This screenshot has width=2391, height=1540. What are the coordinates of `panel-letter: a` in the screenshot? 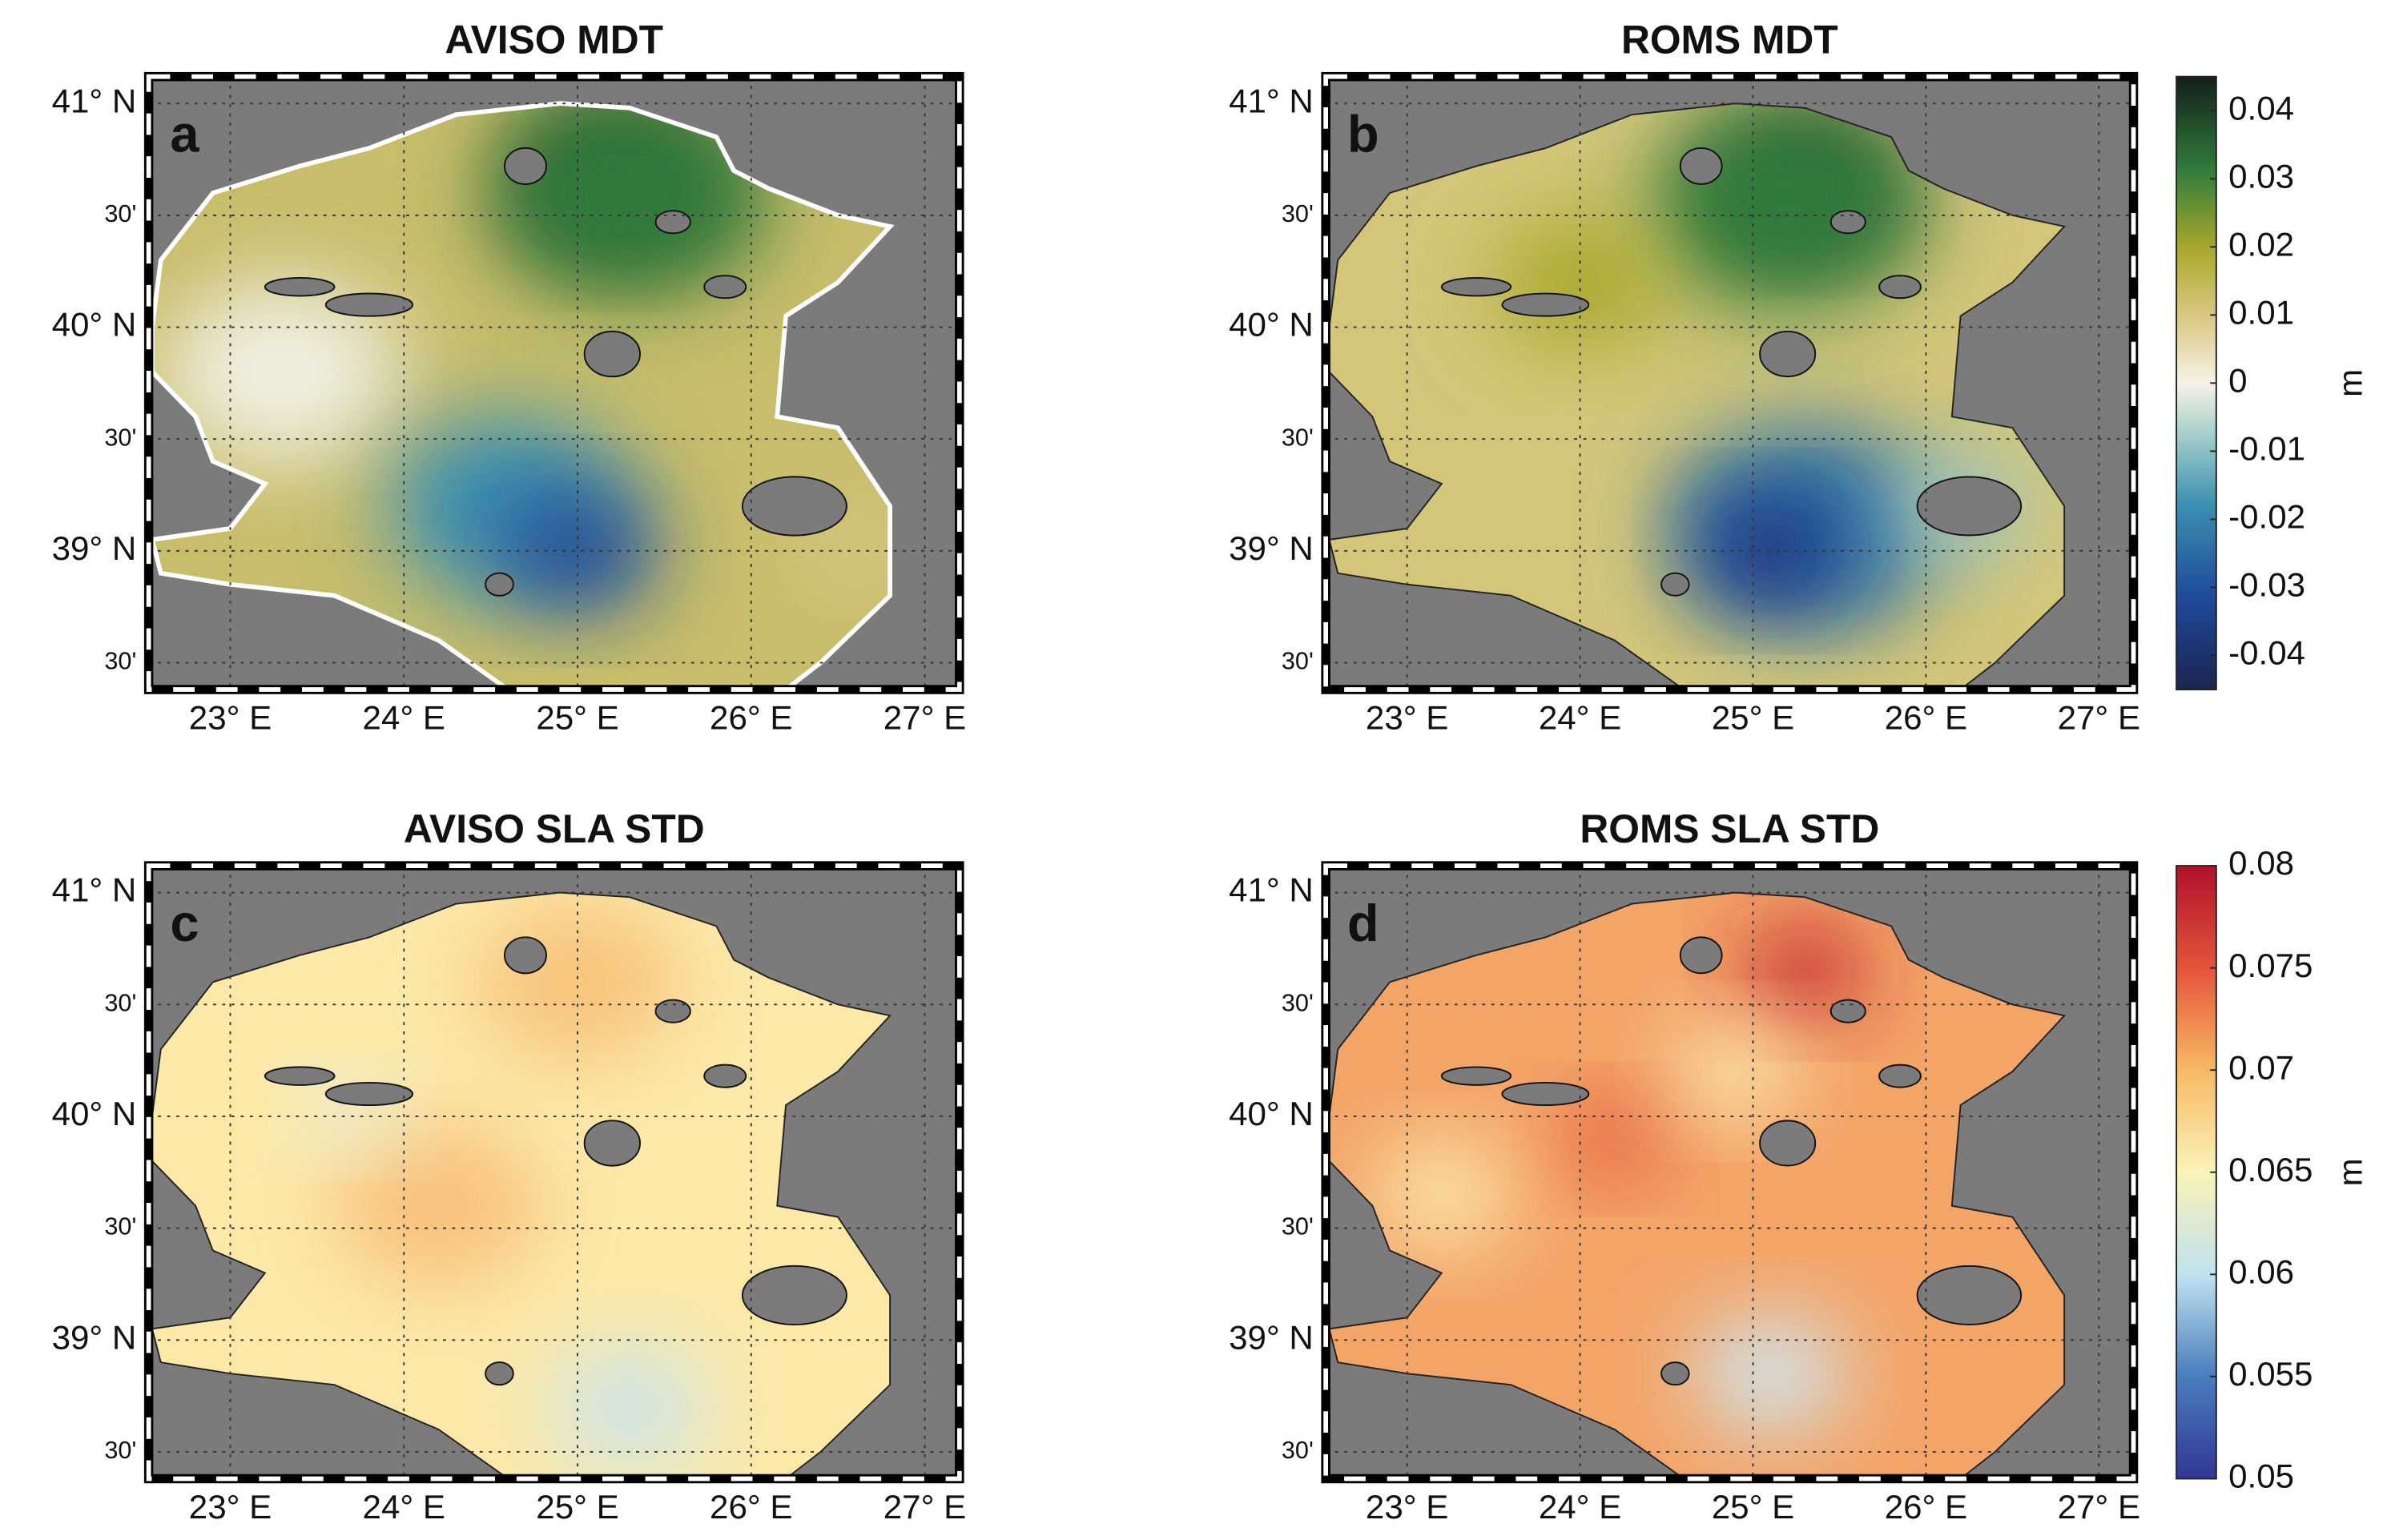 It's located at (184, 133).